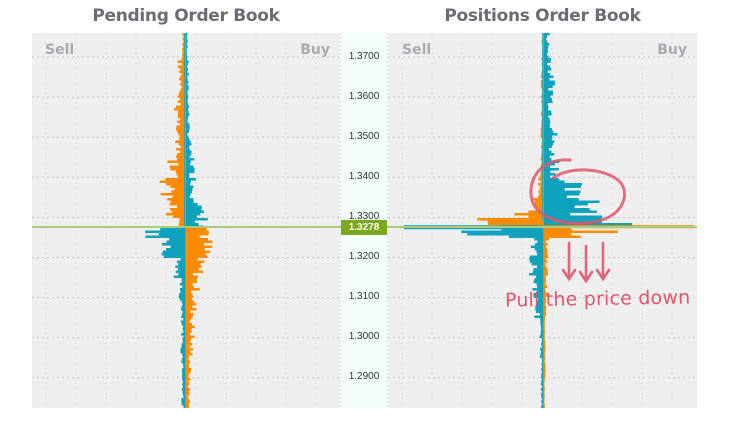 The height and width of the screenshot is (421, 730). What do you see at coordinates (364, 176) in the screenshot?
I see `price-tick: 1.3400` at bounding box center [364, 176].